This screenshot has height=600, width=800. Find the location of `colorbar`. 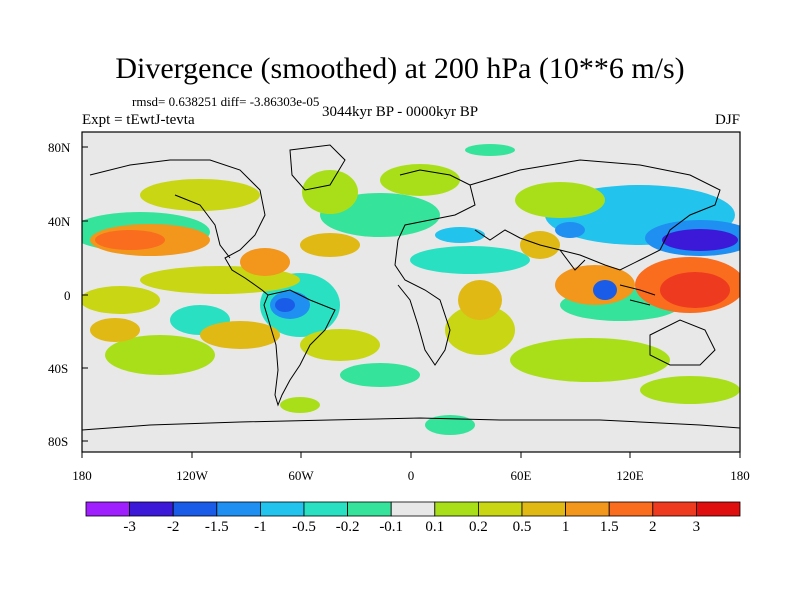

colorbar is located at coordinates (413, 509).